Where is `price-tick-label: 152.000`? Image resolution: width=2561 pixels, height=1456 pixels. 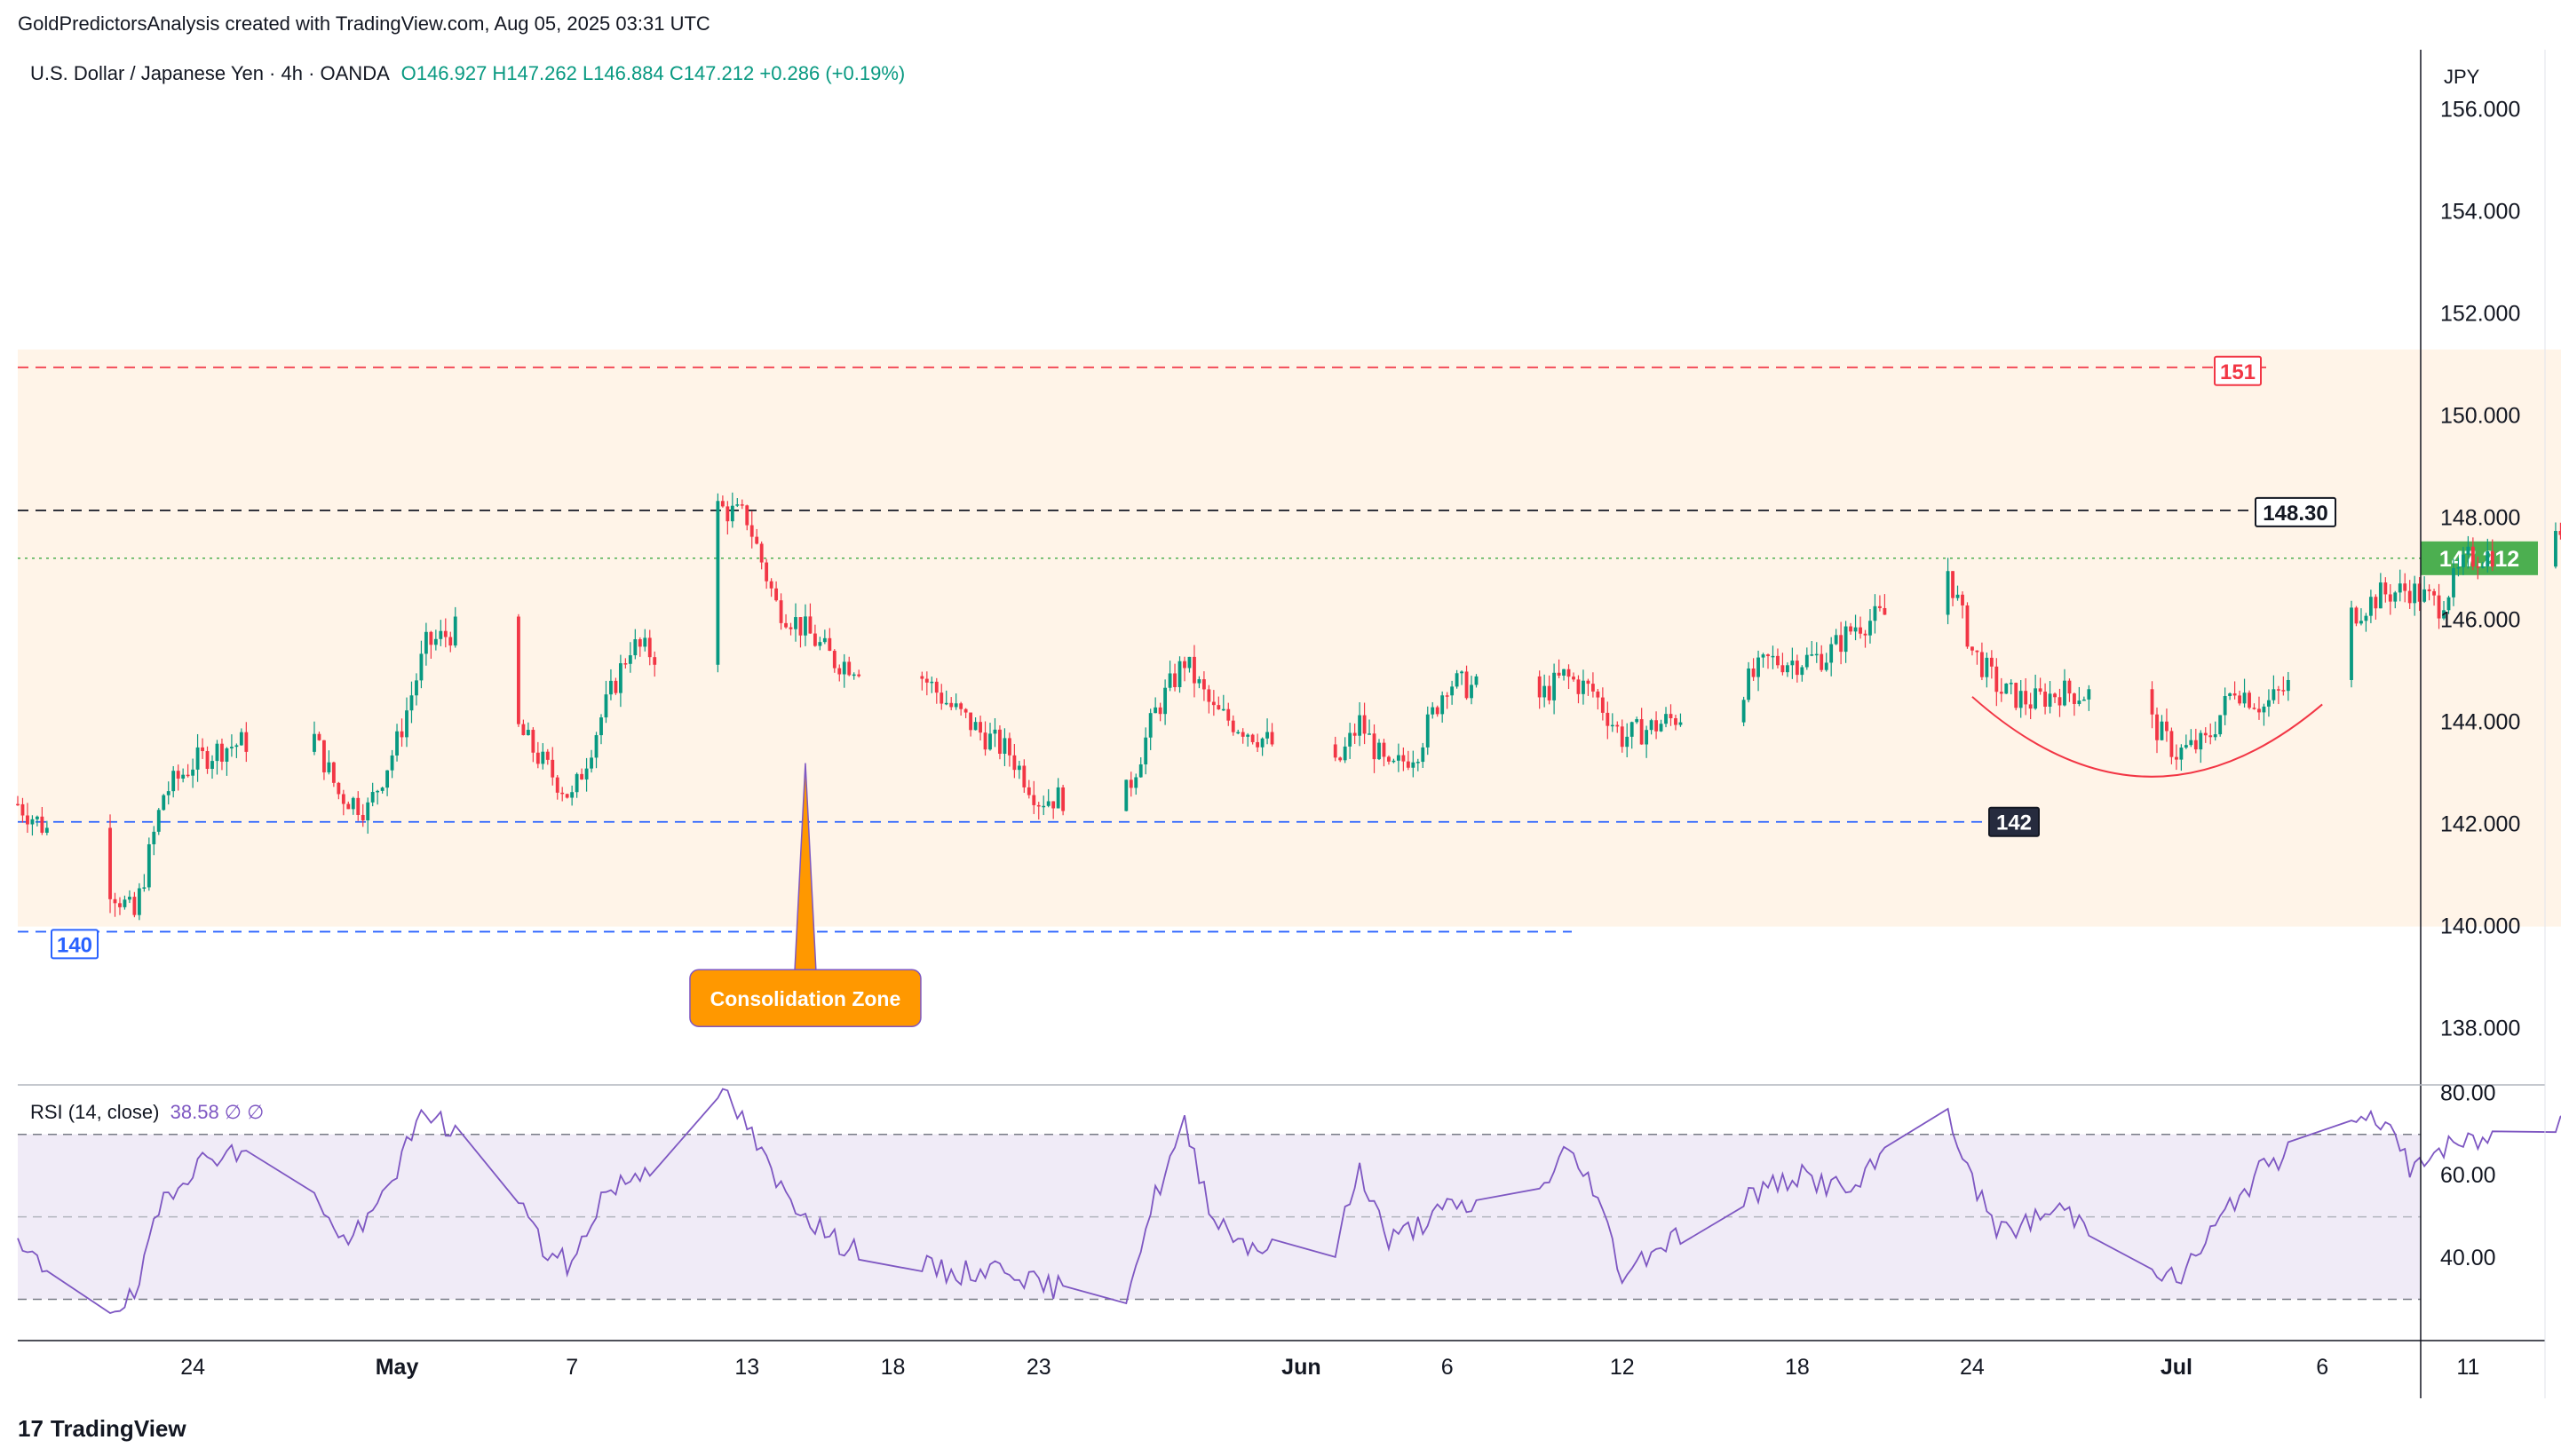 price-tick-label: 152.000 is located at coordinates (2480, 313).